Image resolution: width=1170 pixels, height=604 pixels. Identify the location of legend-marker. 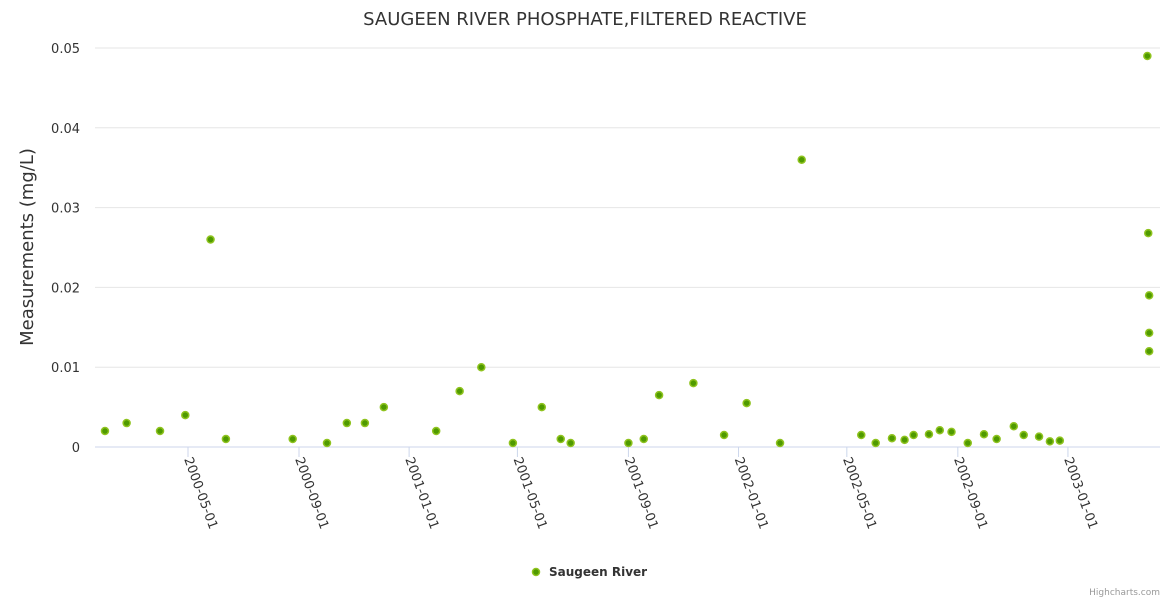
(536, 572).